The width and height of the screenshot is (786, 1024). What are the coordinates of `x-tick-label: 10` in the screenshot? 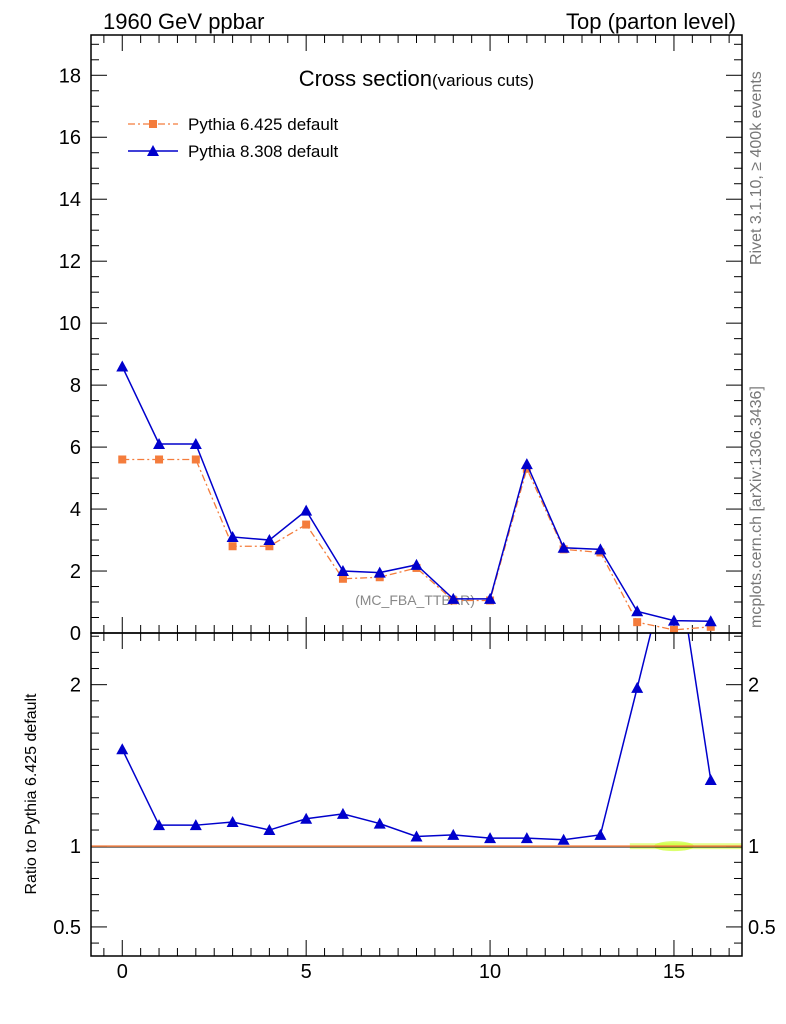 It's located at (490, 972).